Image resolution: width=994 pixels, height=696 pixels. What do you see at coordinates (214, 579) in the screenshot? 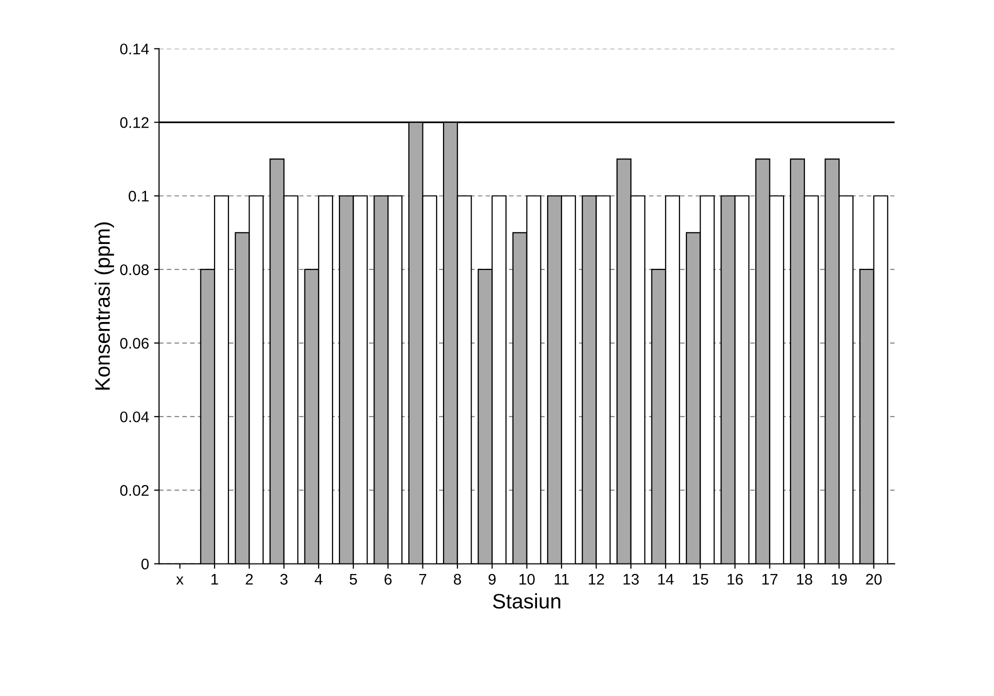
I see `x-tick-label: 1` at bounding box center [214, 579].